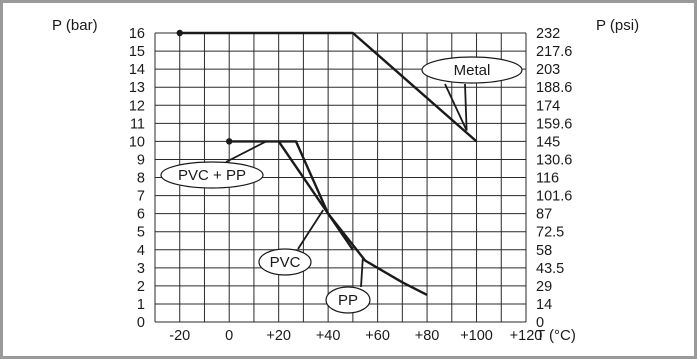  Describe the element at coordinates (554, 52) in the screenshot. I see `y-right-tick-label: 217.6` at that location.